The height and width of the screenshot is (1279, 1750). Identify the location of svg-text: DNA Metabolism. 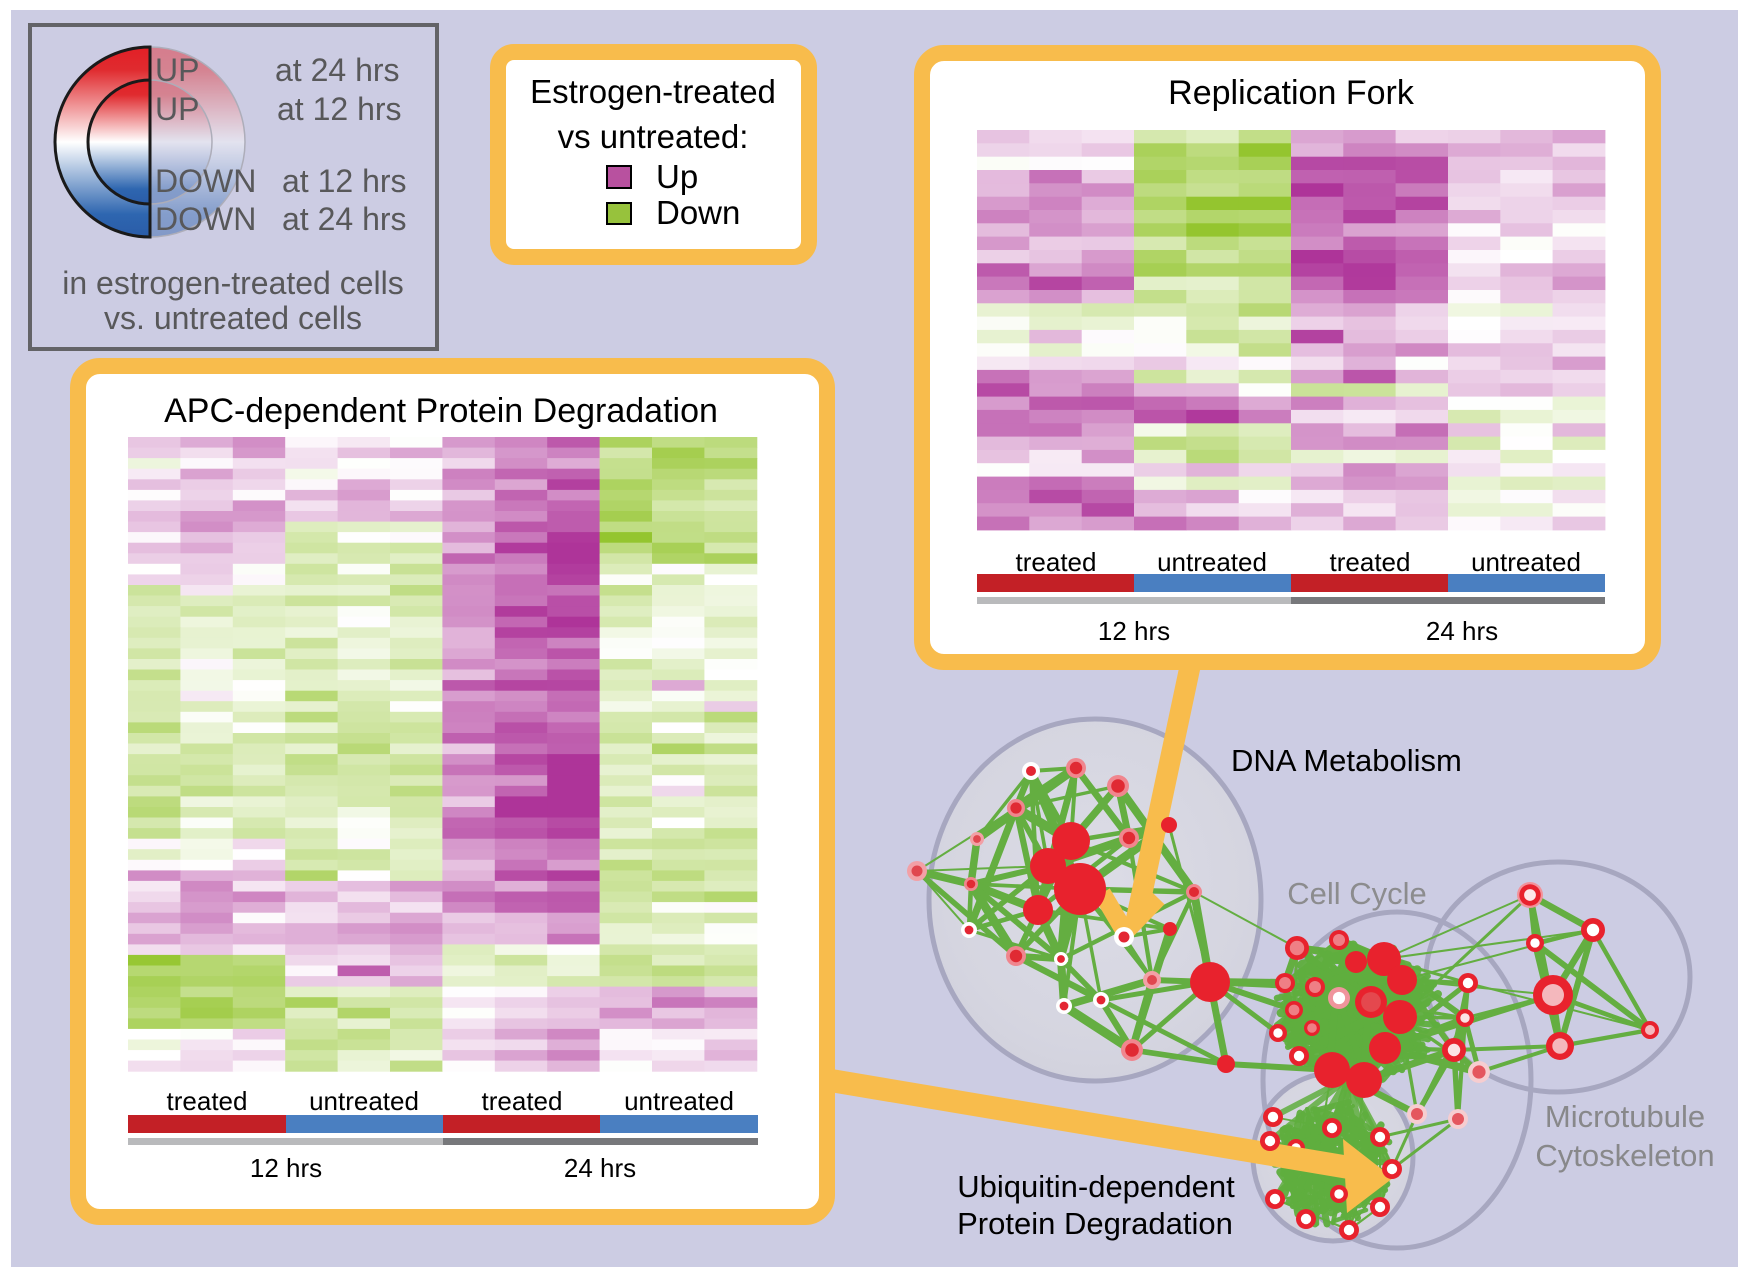
(1346, 760).